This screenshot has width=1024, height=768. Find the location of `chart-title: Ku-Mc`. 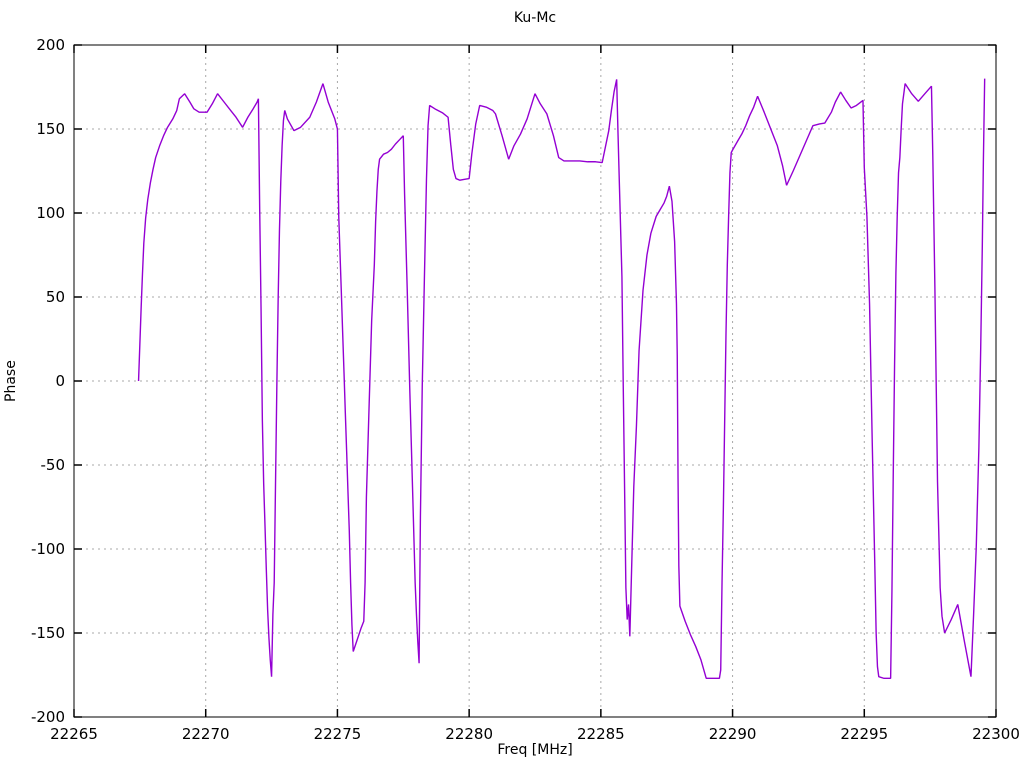

chart-title: Ku-Mc is located at coordinates (535, 18).